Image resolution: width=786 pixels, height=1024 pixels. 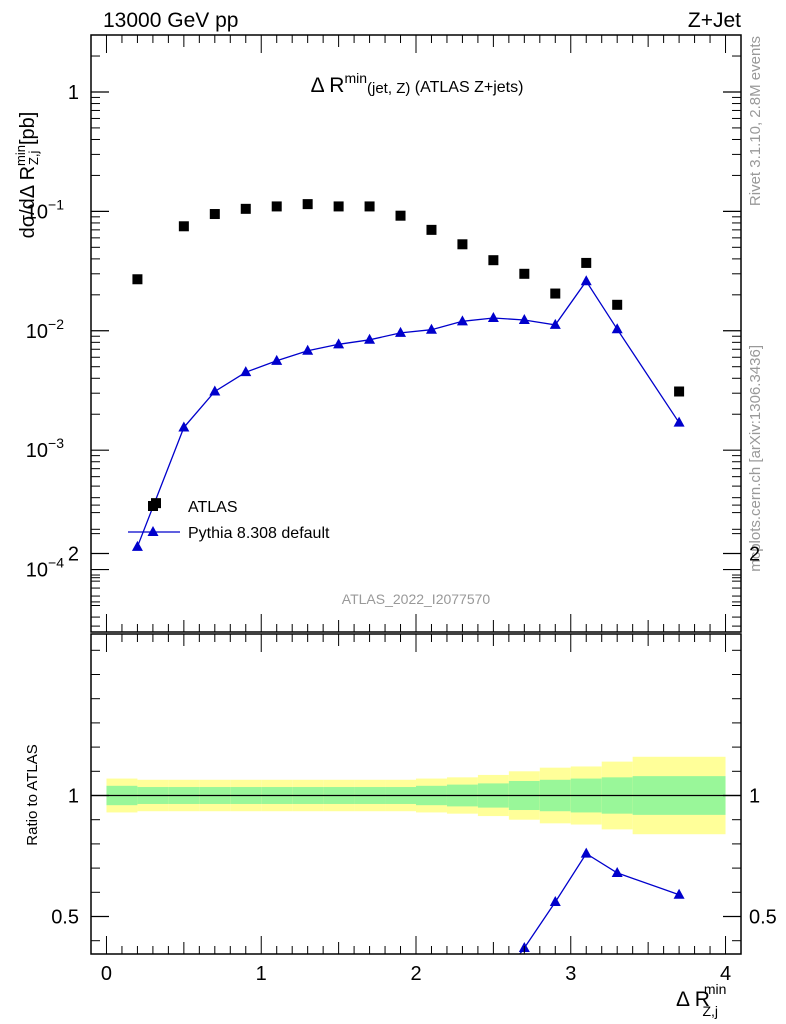 I want to click on legend-pythia-label: Pythia 8.308 default, so click(x=259, y=533).